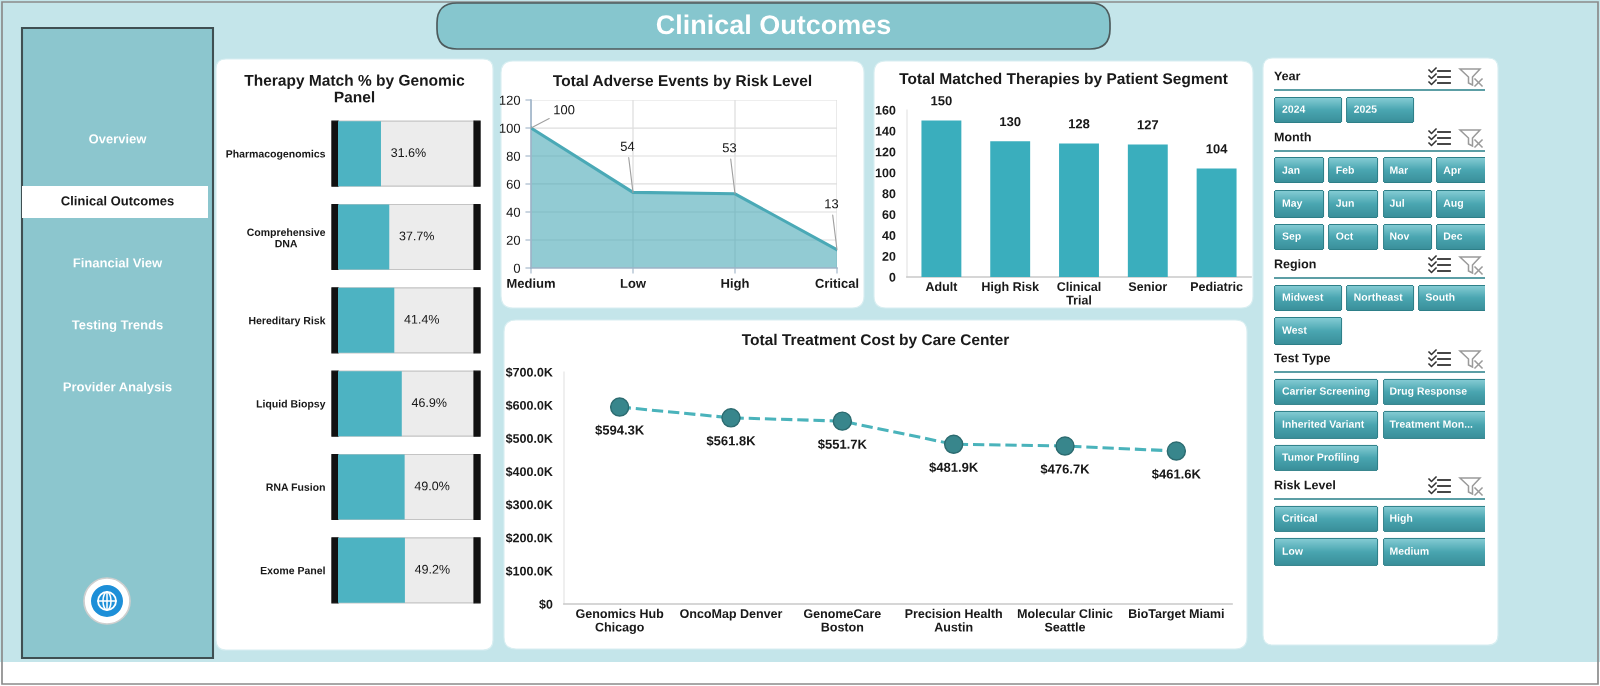 The width and height of the screenshot is (1600, 686). I want to click on x-tick-label: Pediatric, so click(1217, 286).